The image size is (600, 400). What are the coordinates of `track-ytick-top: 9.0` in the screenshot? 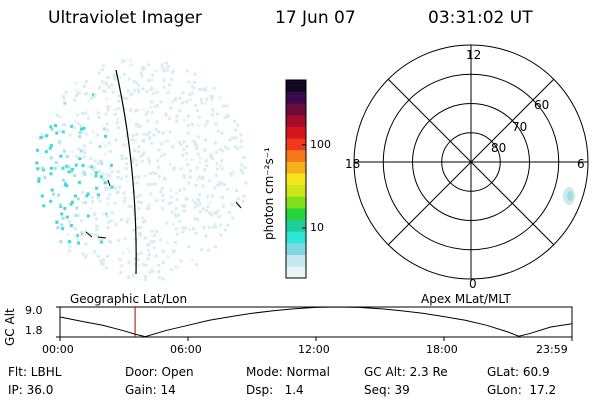 It's located at (34, 310).